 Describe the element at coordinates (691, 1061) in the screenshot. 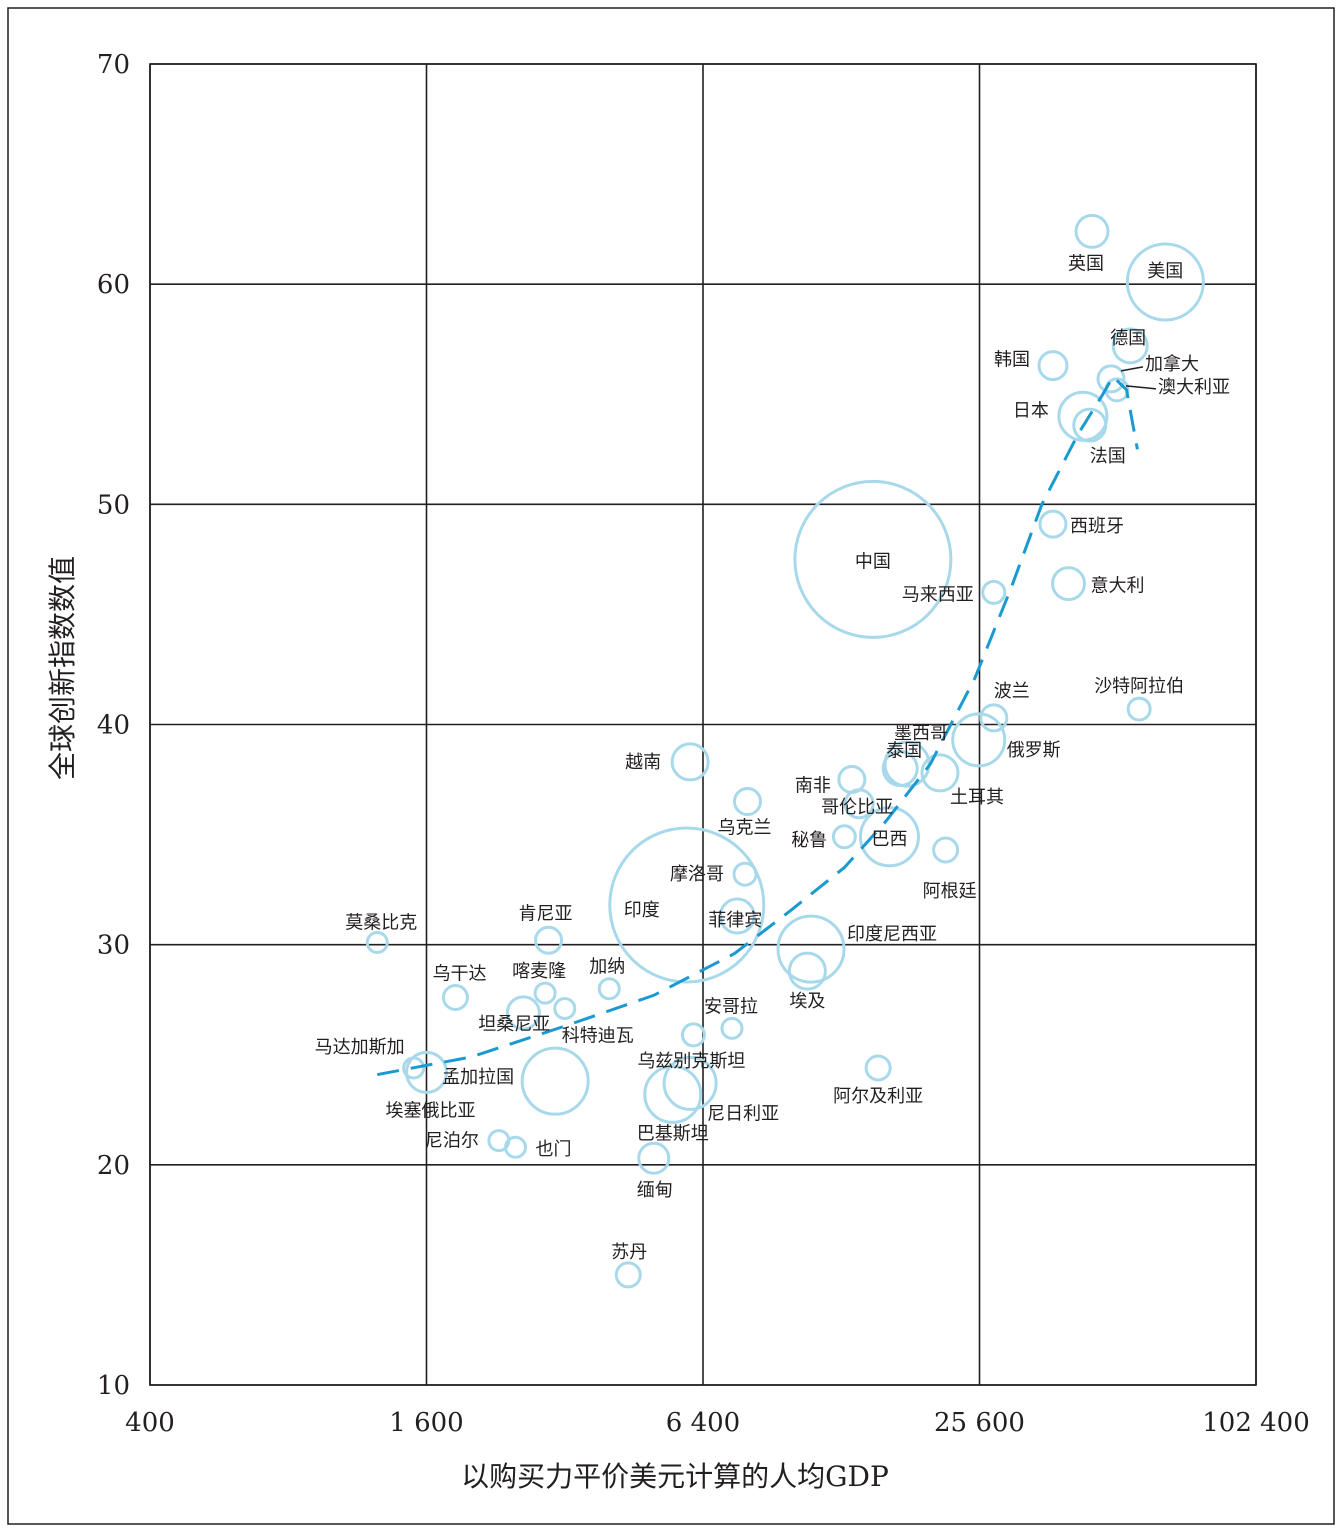

I see `country-label: 乌兹别克斯坦` at that location.